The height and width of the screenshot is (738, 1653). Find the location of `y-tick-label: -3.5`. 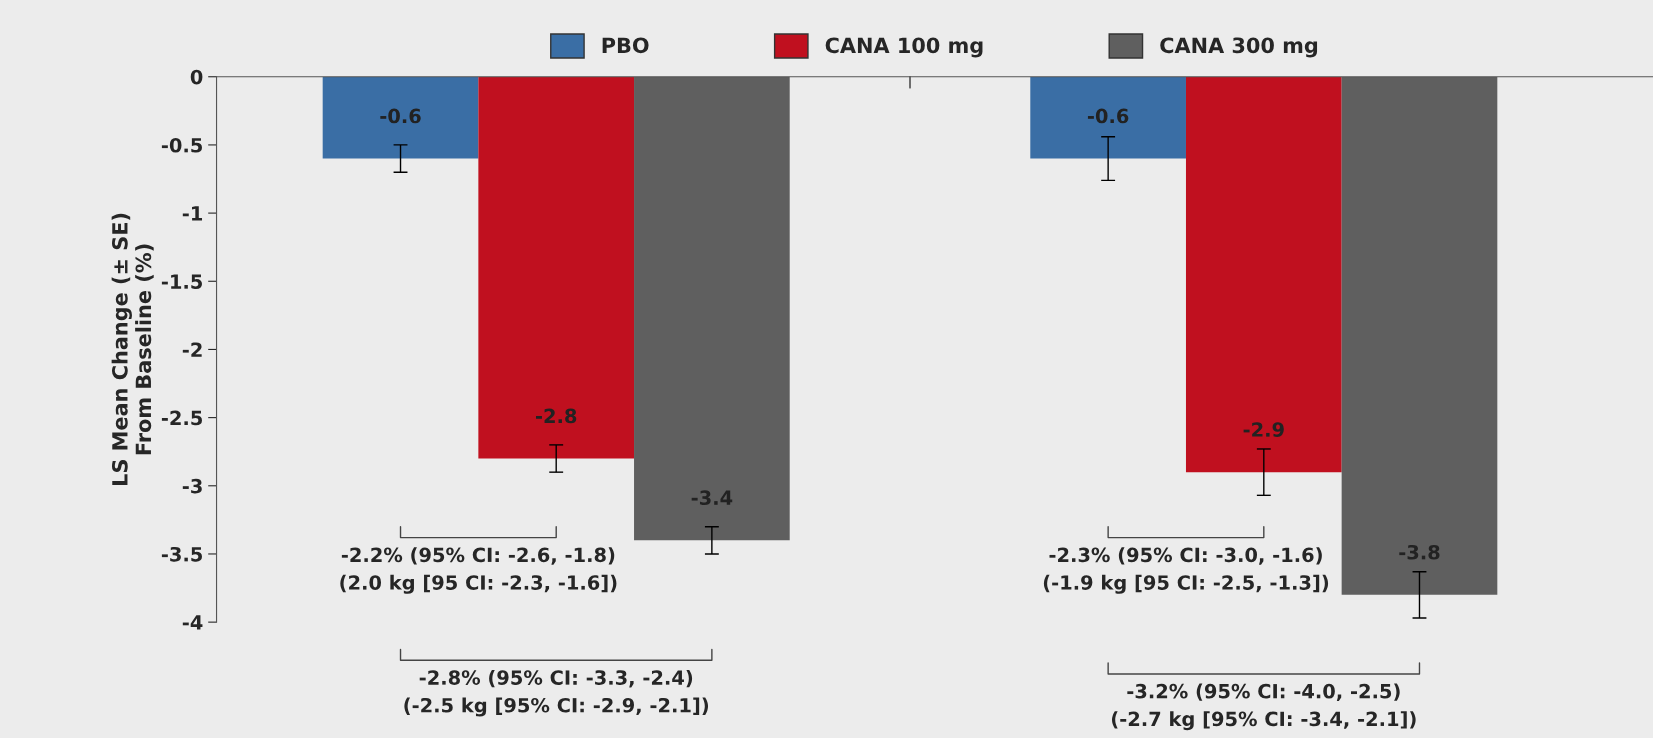

y-tick-label: -3.5 is located at coordinates (181, 554).